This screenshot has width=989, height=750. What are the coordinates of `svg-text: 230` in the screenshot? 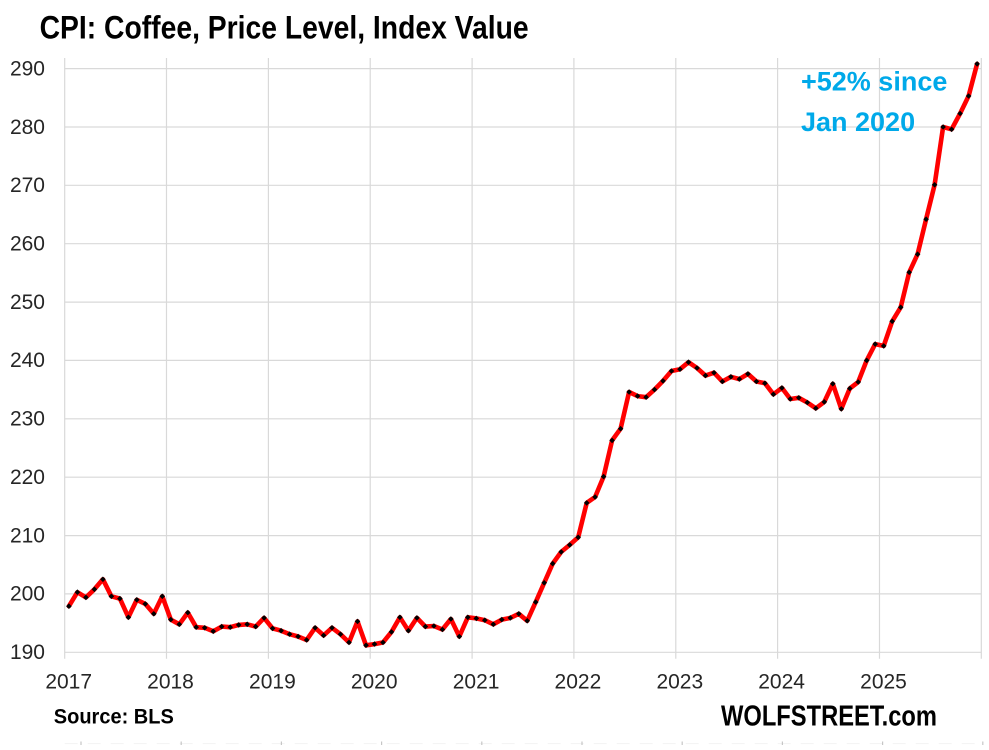 It's located at (27, 419).